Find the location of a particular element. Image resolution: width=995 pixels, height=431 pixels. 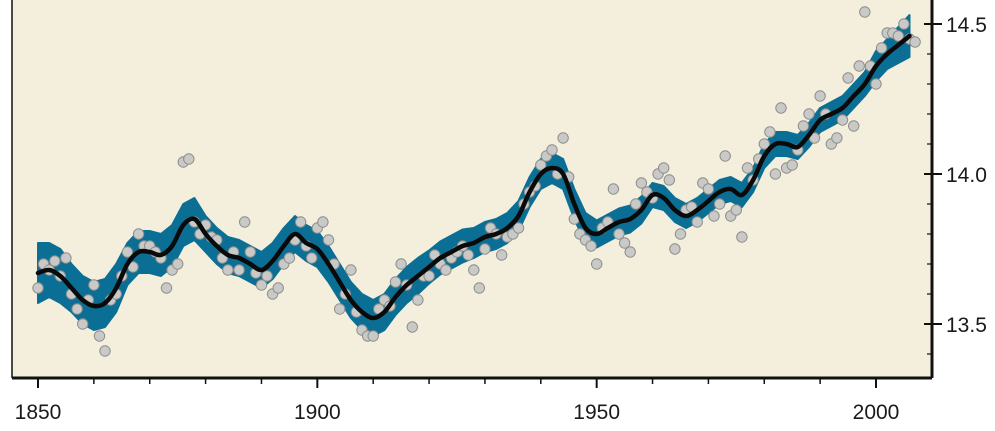

y-tick-label: 14.5 is located at coordinates (966, 25).